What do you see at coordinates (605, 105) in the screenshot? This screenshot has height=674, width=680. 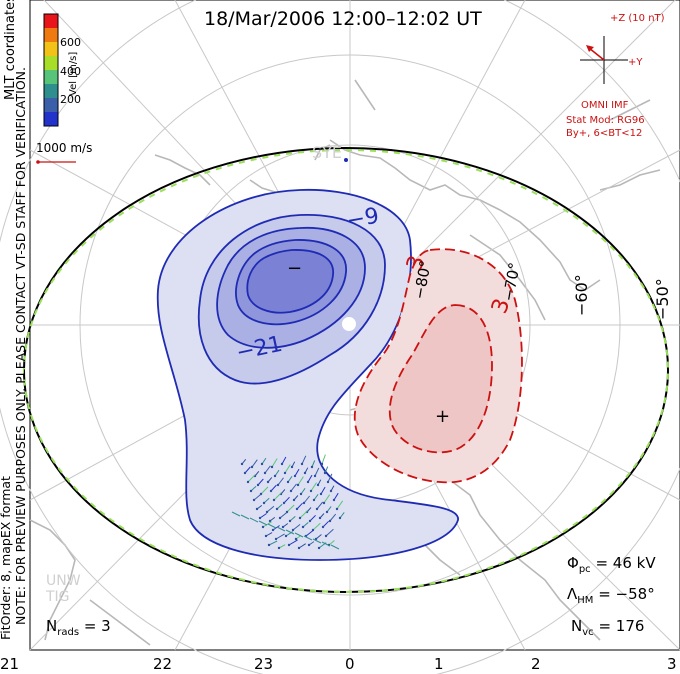 I see `imf-source-label: OMNI IMF` at bounding box center [605, 105].